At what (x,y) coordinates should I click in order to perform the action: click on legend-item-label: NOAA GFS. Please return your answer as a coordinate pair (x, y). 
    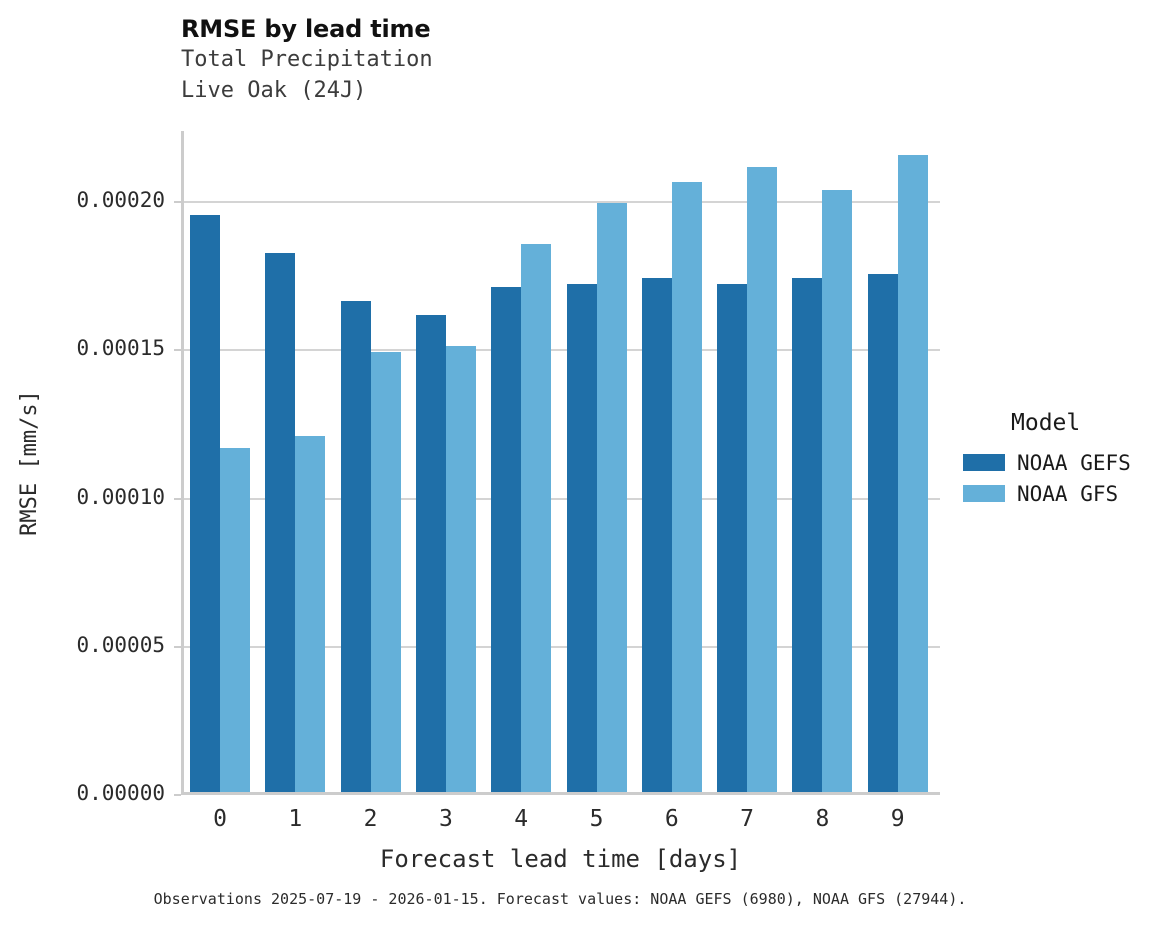
    Looking at the image, I should click on (1068, 493).